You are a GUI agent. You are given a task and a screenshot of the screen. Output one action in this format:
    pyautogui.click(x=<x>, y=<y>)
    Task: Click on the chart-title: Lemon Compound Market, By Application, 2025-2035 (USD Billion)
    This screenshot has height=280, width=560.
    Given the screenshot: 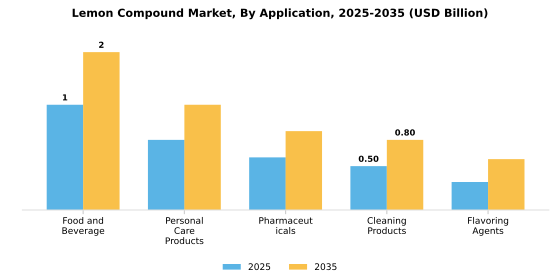 What is the action you would take?
    pyautogui.click(x=280, y=14)
    